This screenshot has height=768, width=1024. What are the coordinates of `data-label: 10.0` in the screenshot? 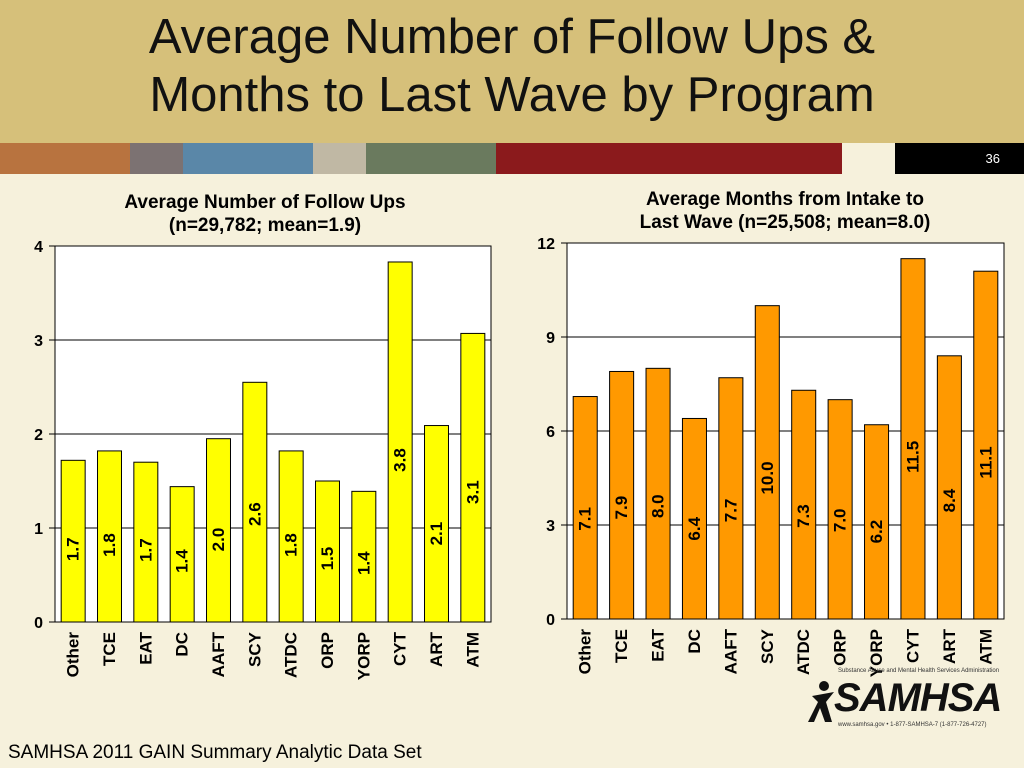 It's located at (767, 477).